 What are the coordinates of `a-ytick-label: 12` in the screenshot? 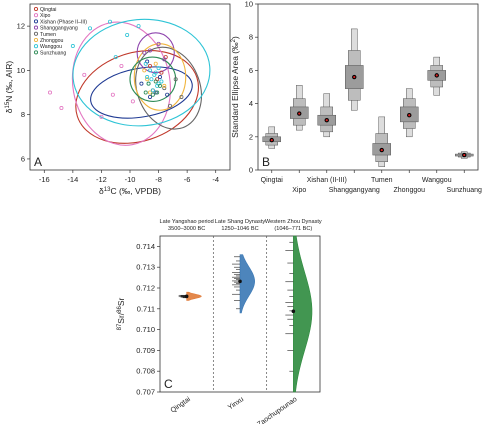 It's located at (21, 26).